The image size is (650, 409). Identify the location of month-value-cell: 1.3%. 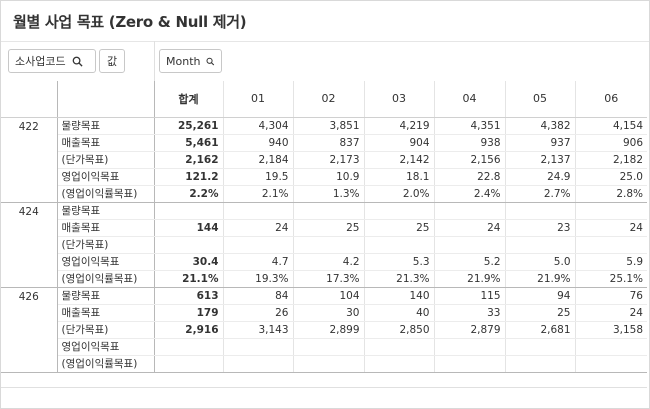
(328, 194).